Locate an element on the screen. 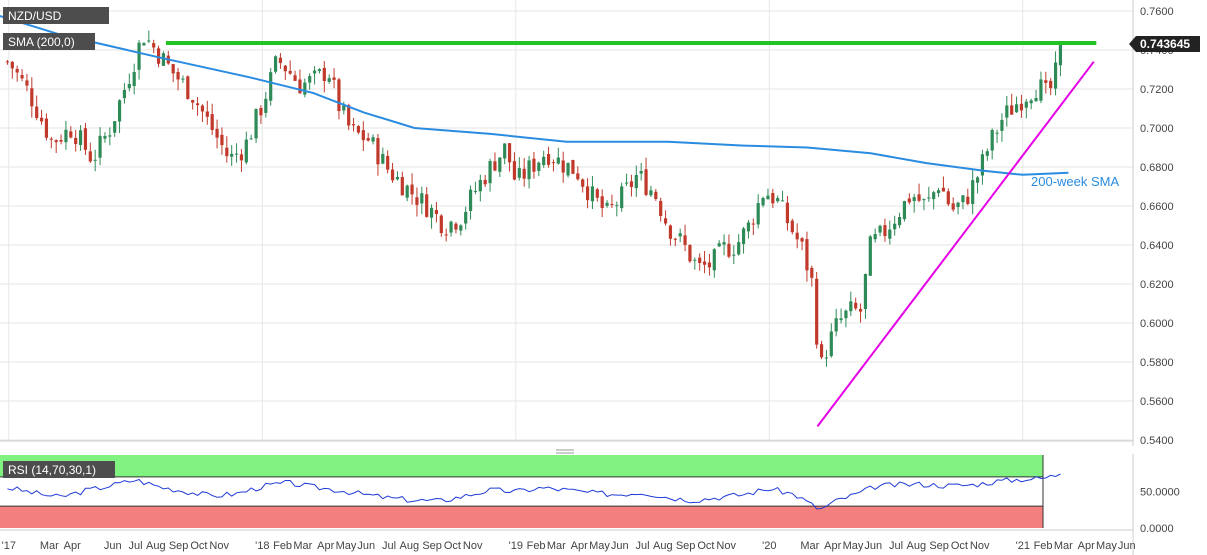  time-tick-label: Nov is located at coordinates (980, 546).